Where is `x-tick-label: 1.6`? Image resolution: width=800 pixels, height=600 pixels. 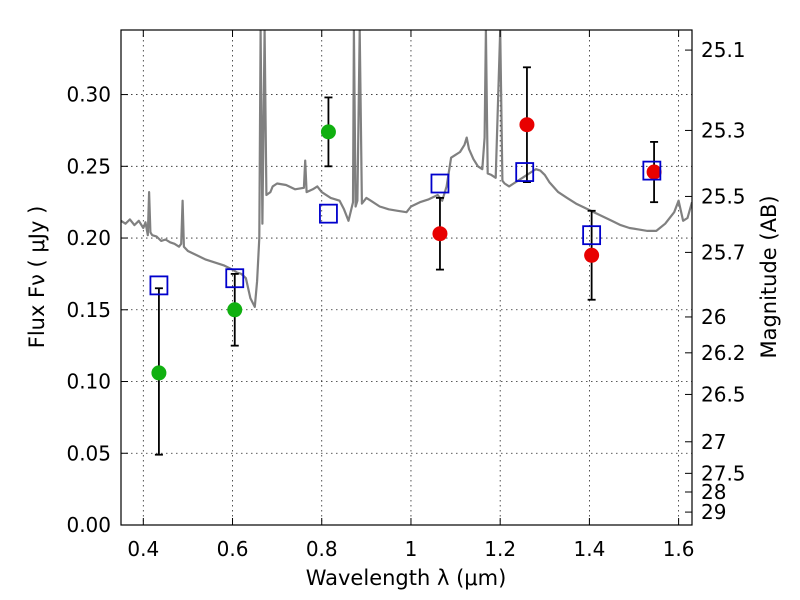 x-tick-label: 1.6 is located at coordinates (679, 549).